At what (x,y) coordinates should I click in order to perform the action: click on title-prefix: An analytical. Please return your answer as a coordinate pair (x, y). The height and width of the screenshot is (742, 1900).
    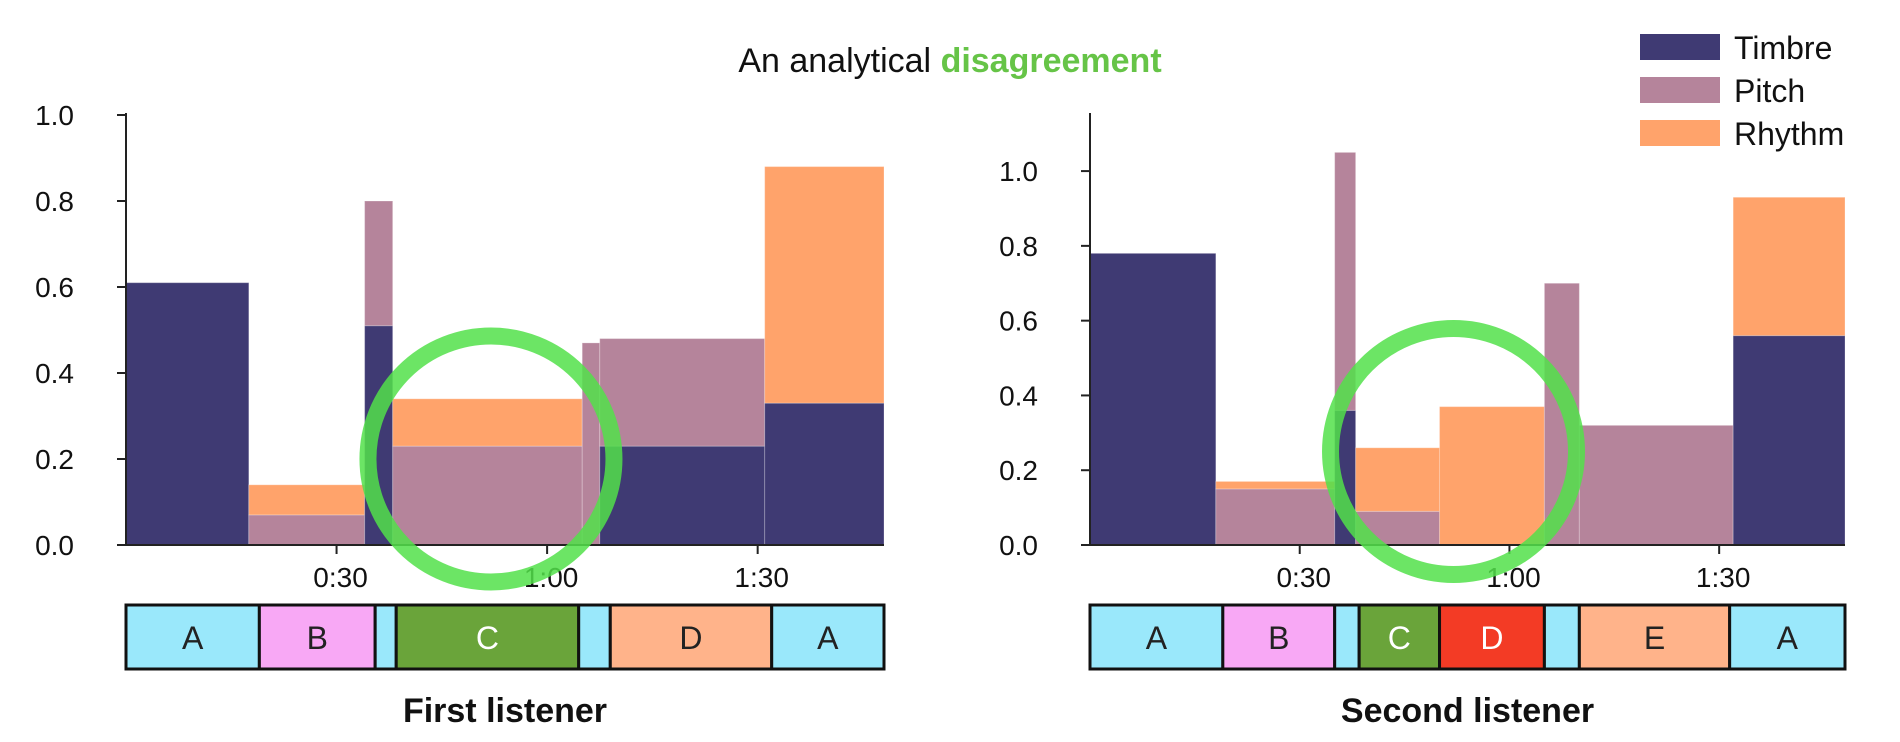
    Looking at the image, I should click on (835, 61).